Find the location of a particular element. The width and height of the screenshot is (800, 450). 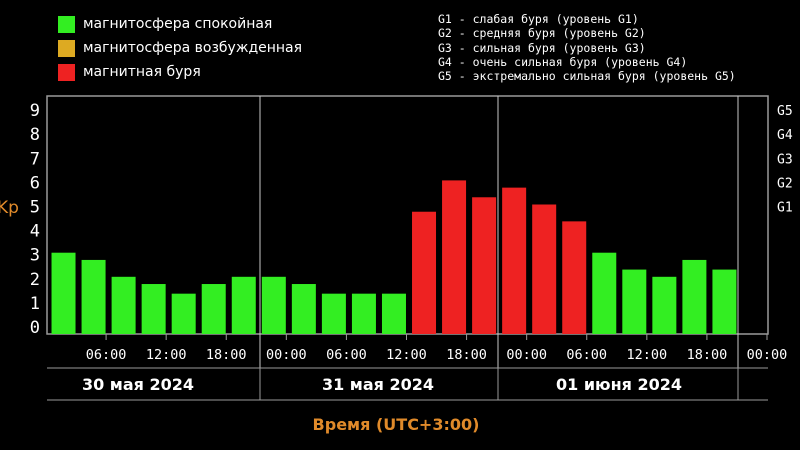

legend-item-quiet: магнитосфера спокойная is located at coordinates (180, 24).